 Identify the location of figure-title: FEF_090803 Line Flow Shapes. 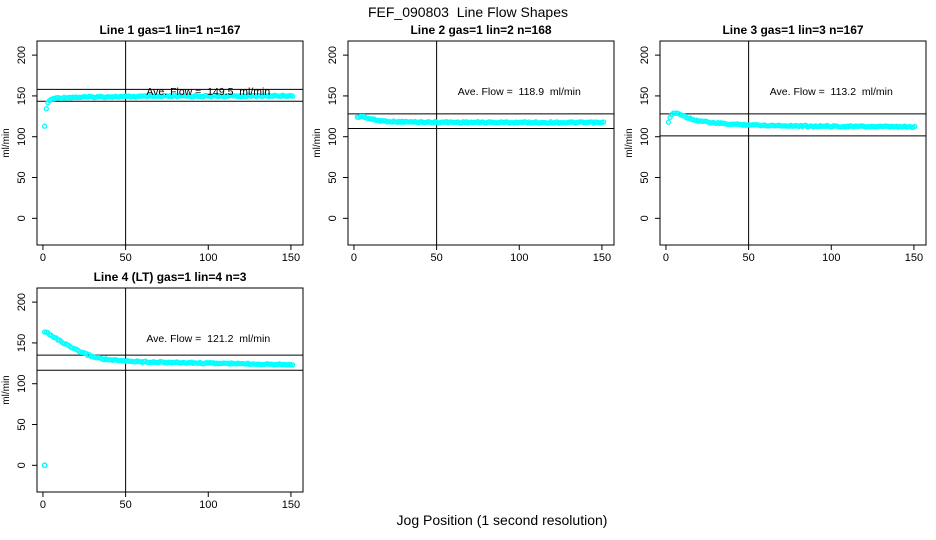
(468, 12).